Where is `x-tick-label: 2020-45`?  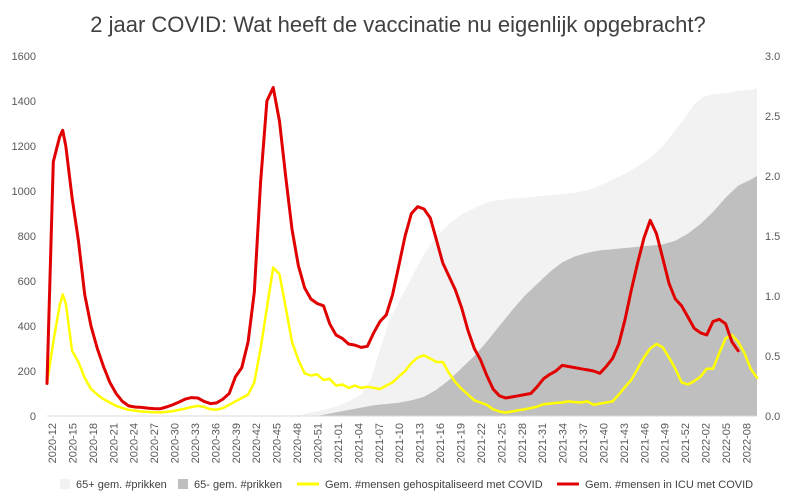
x-tick-label: 2020-45 is located at coordinates (278, 443).